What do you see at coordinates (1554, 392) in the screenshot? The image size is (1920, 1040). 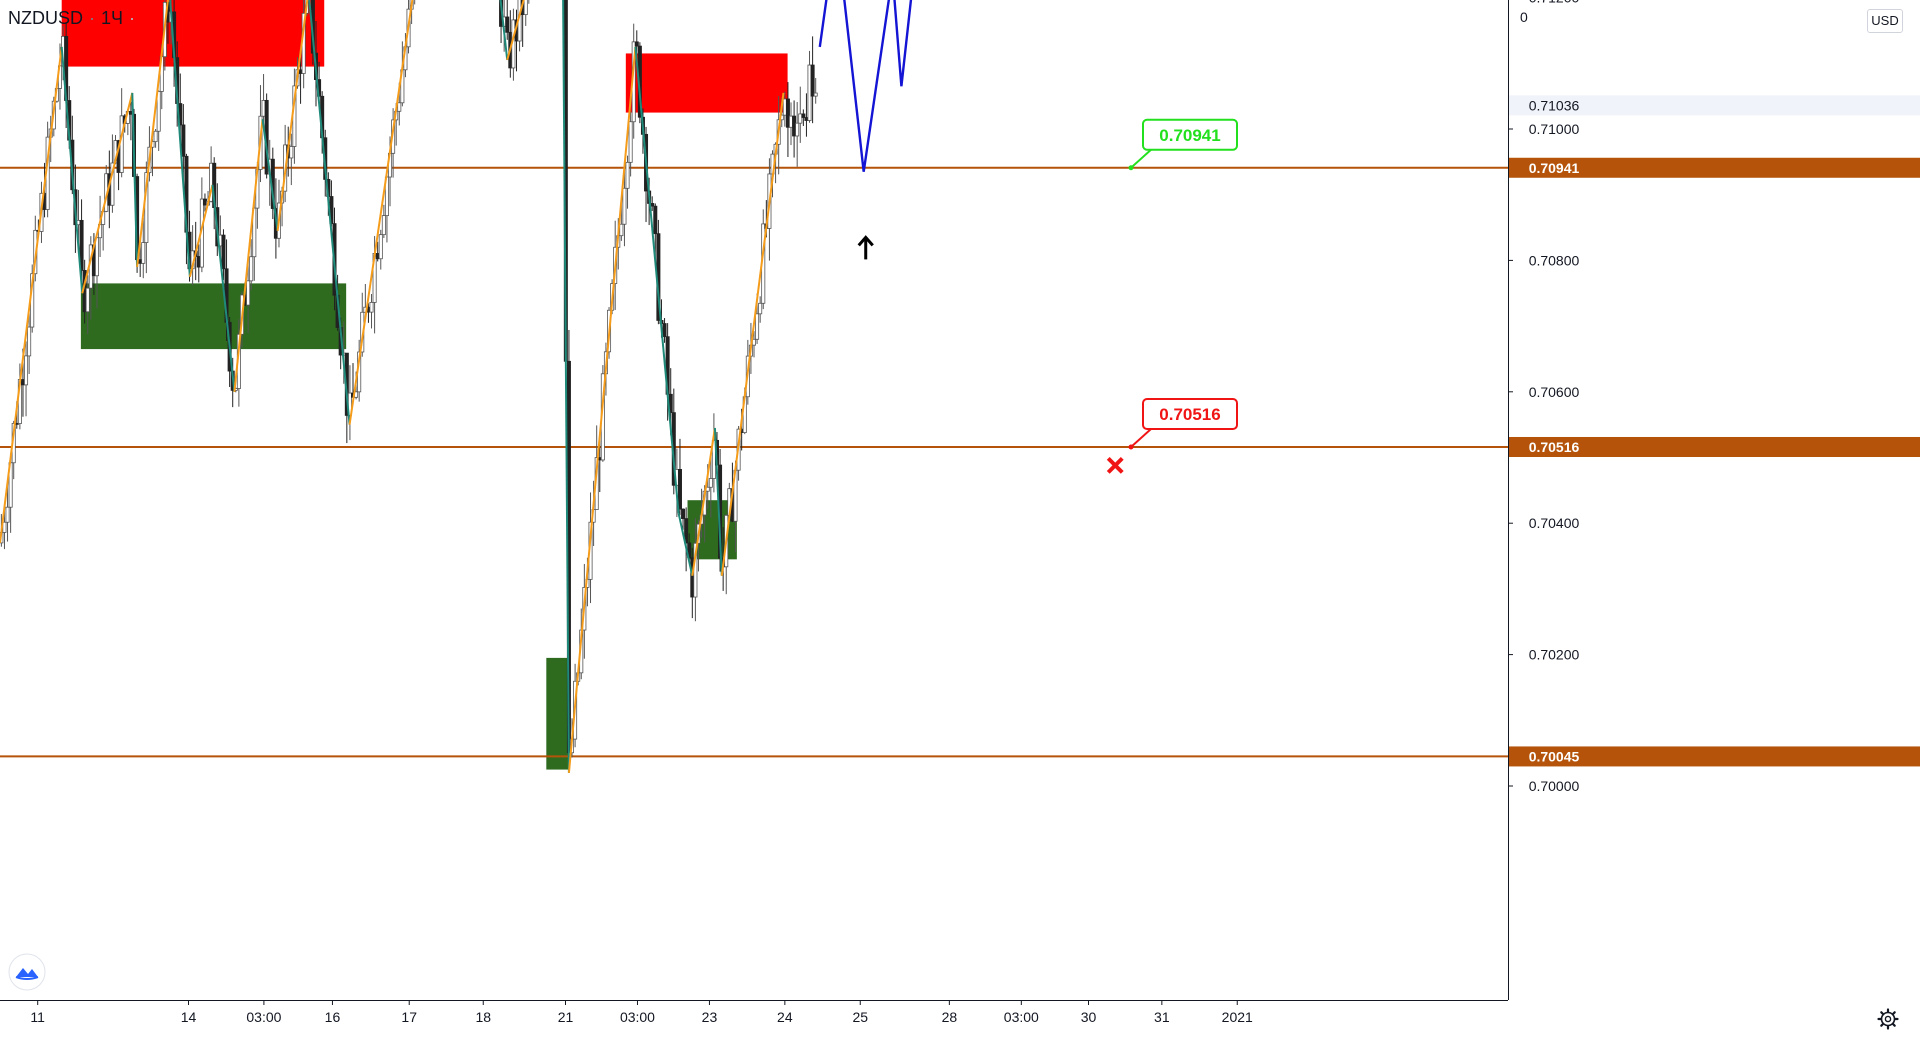 I see `price-tick-label: 0.70600` at bounding box center [1554, 392].